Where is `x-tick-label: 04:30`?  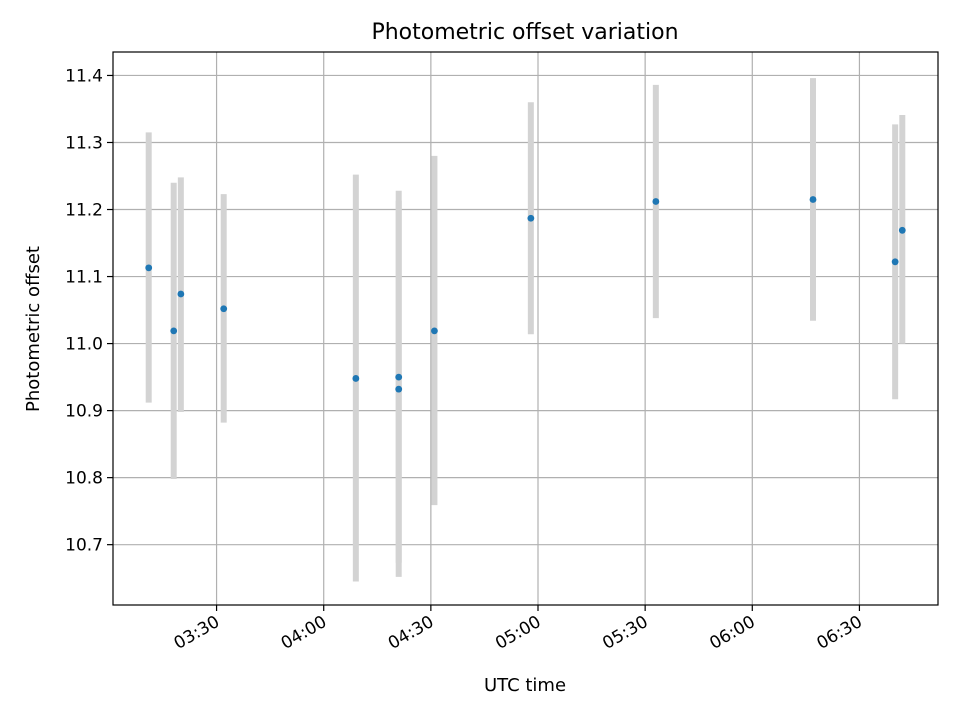
x-tick-label: 04:30 is located at coordinates (411, 633).